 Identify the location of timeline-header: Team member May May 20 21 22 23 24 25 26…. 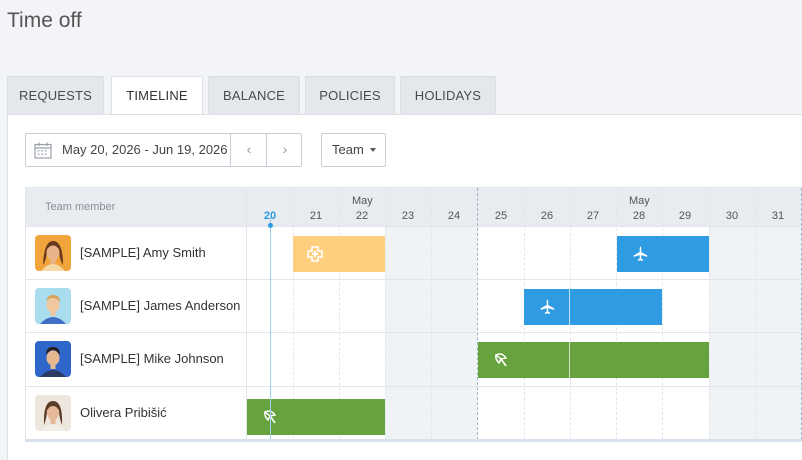
(414, 207).